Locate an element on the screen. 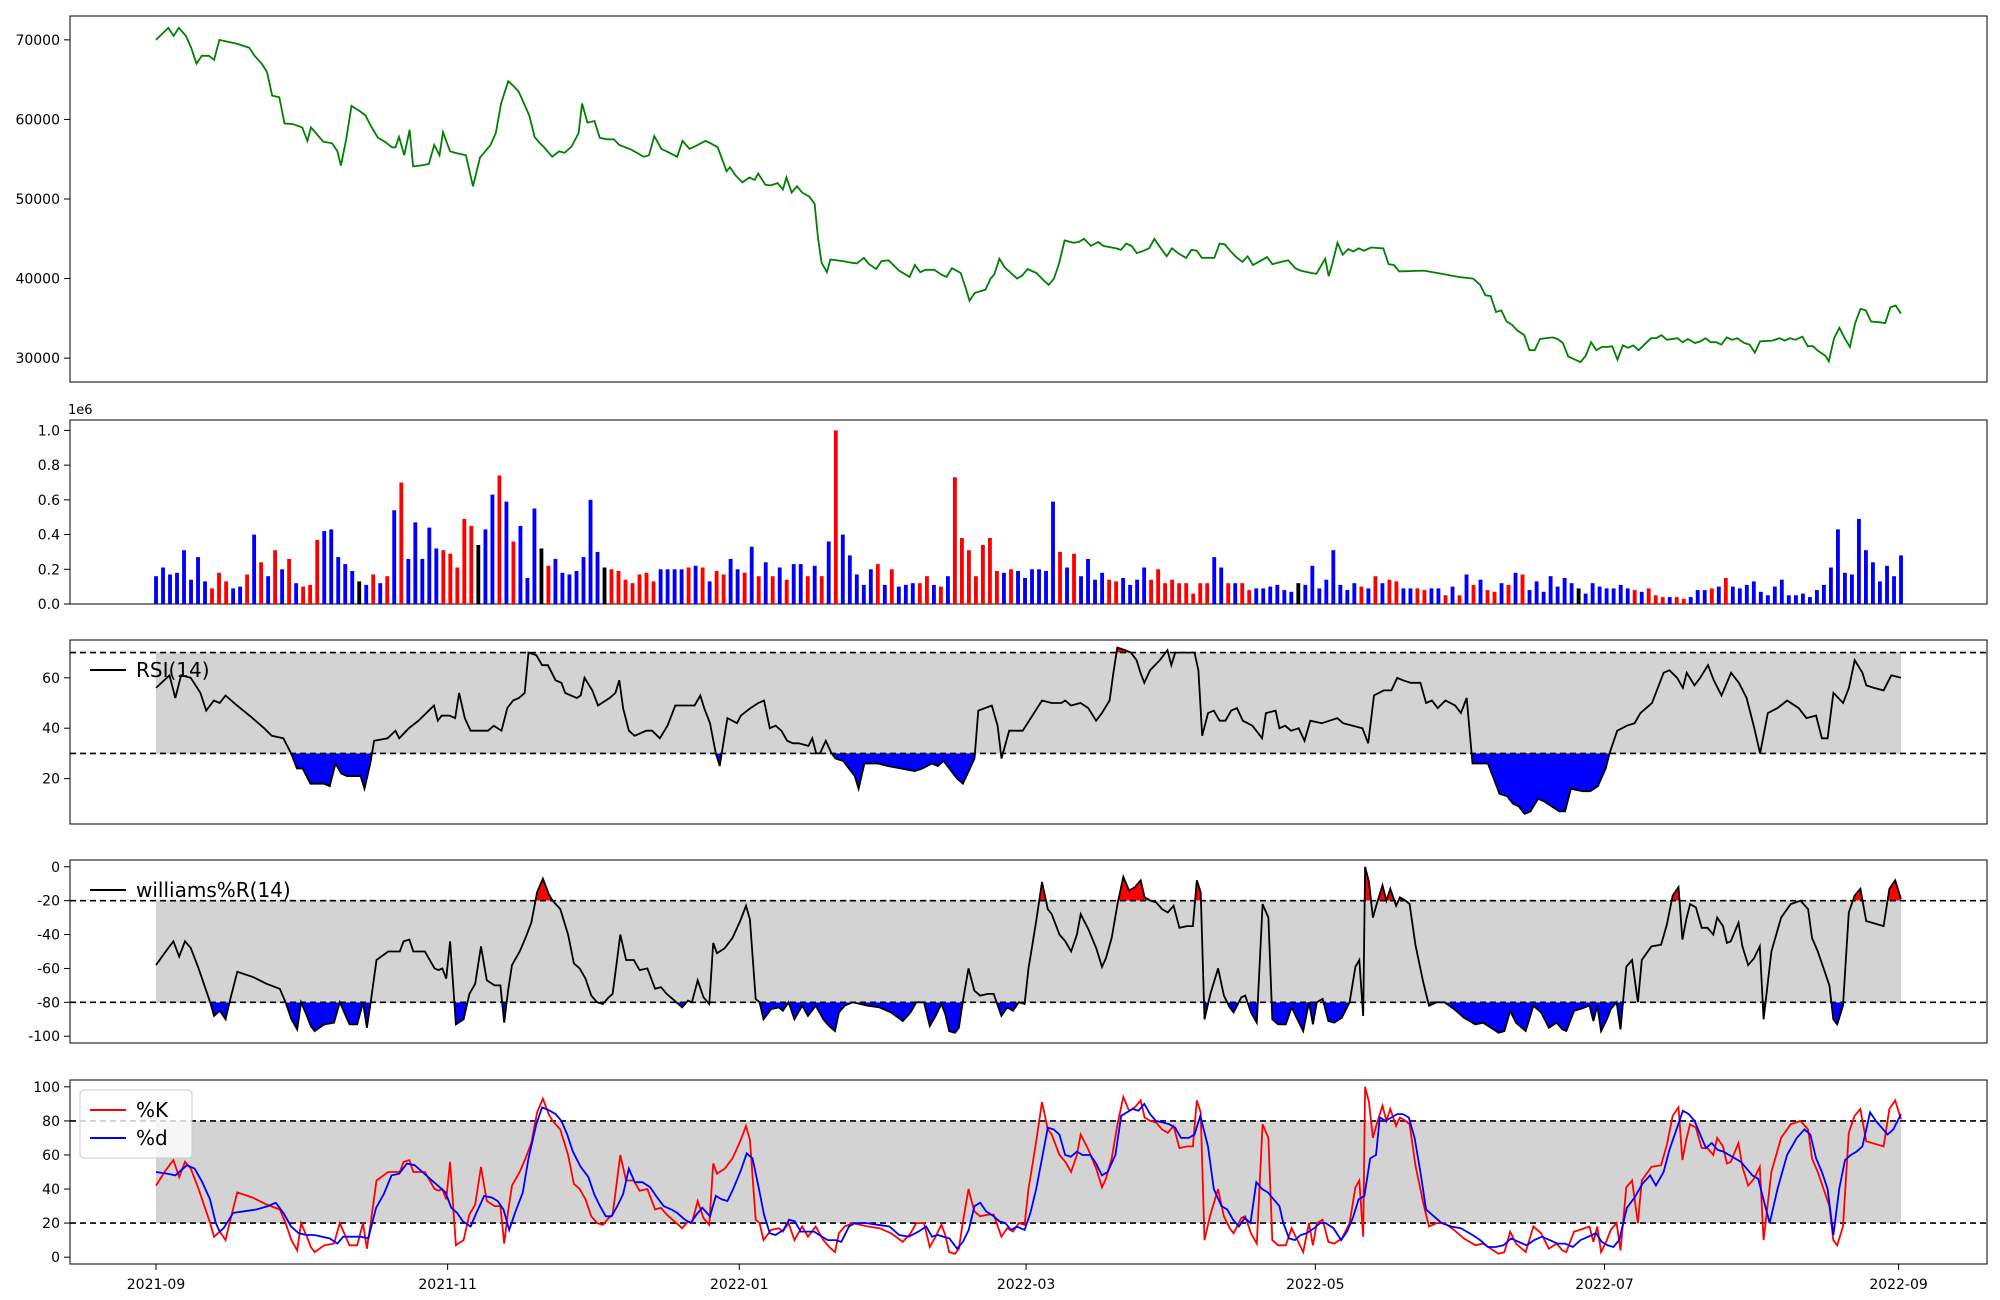  legend-label: %K is located at coordinates (152, 1110).